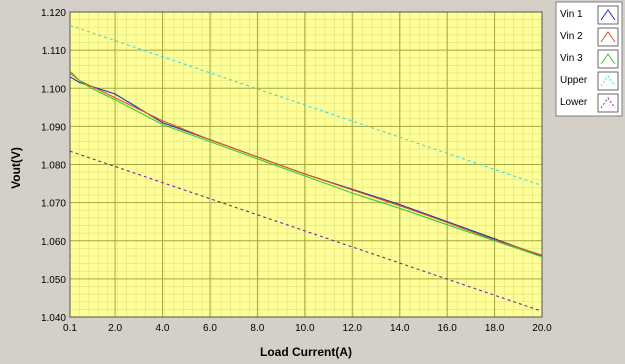  What do you see at coordinates (257, 328) in the screenshot?
I see `x-tick-label: 8.0` at bounding box center [257, 328].